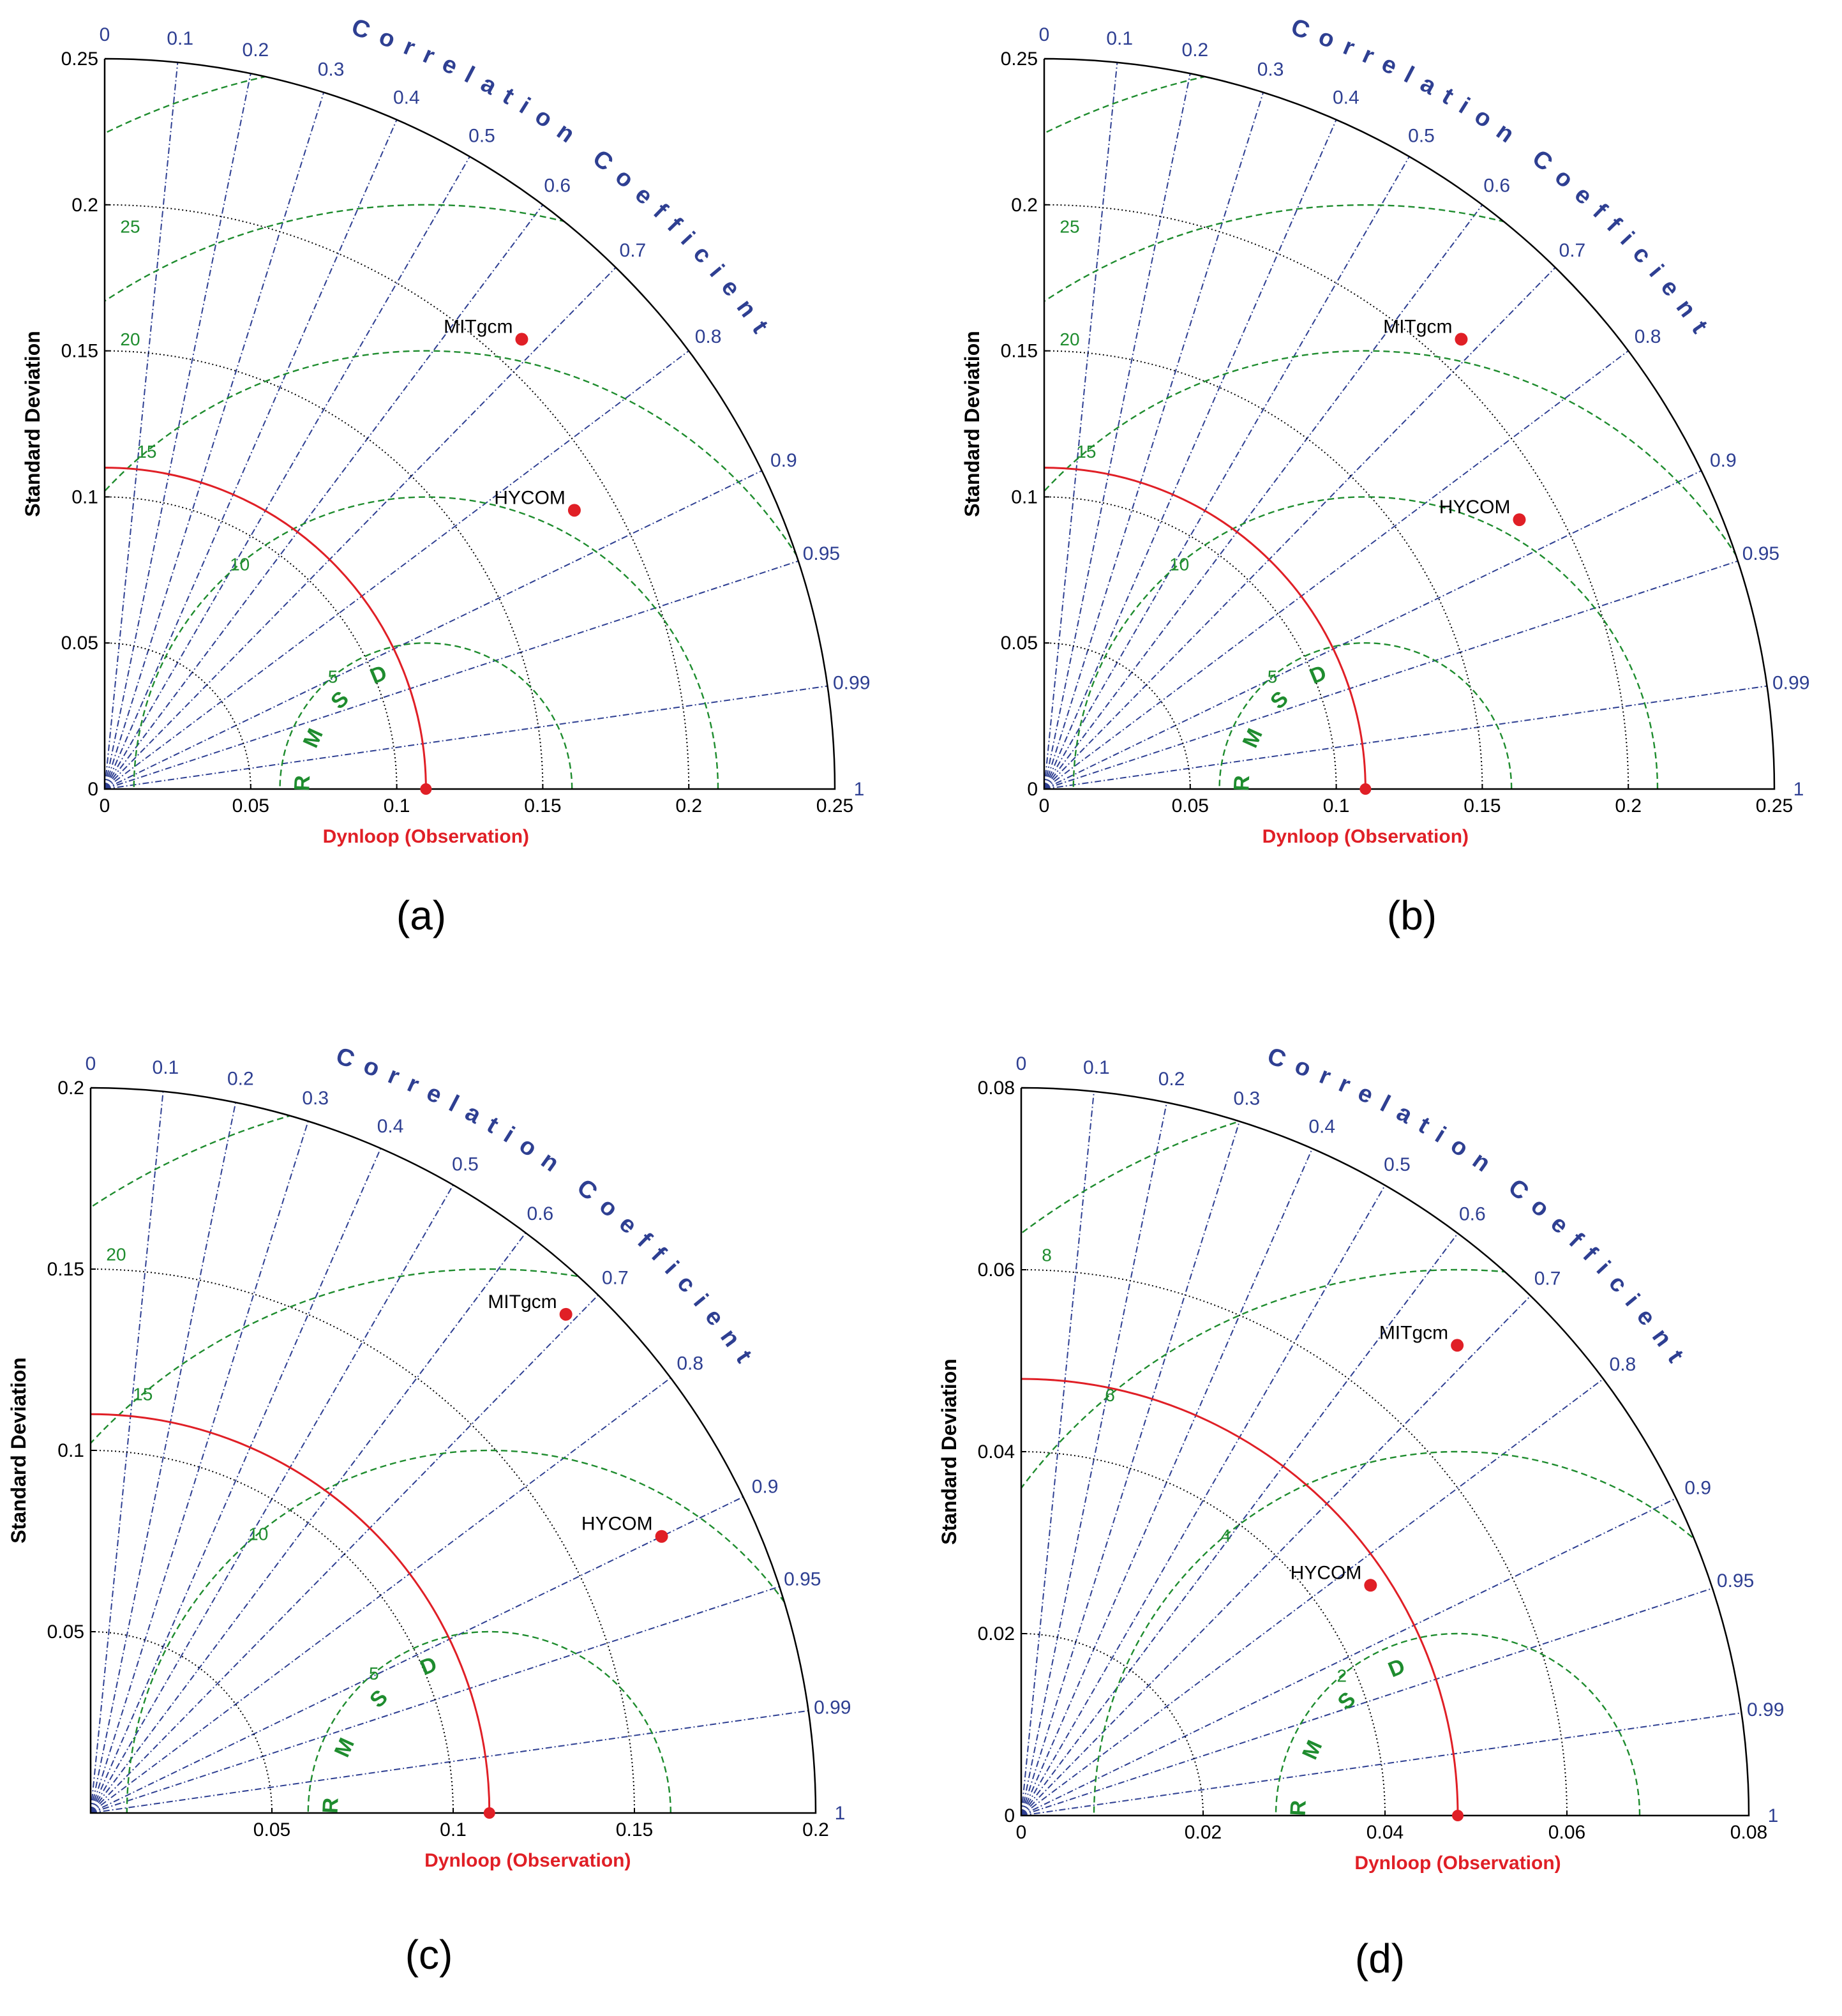 This screenshot has width=1842, height=2016. Describe the element at coordinates (1024, 497) in the screenshot. I see `y-tick-label: 0.1` at that location.